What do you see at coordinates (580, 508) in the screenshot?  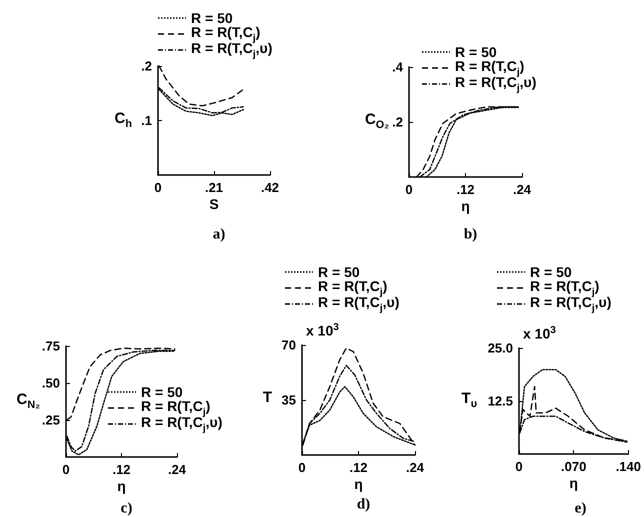 I see `text: e)` at bounding box center [580, 508].